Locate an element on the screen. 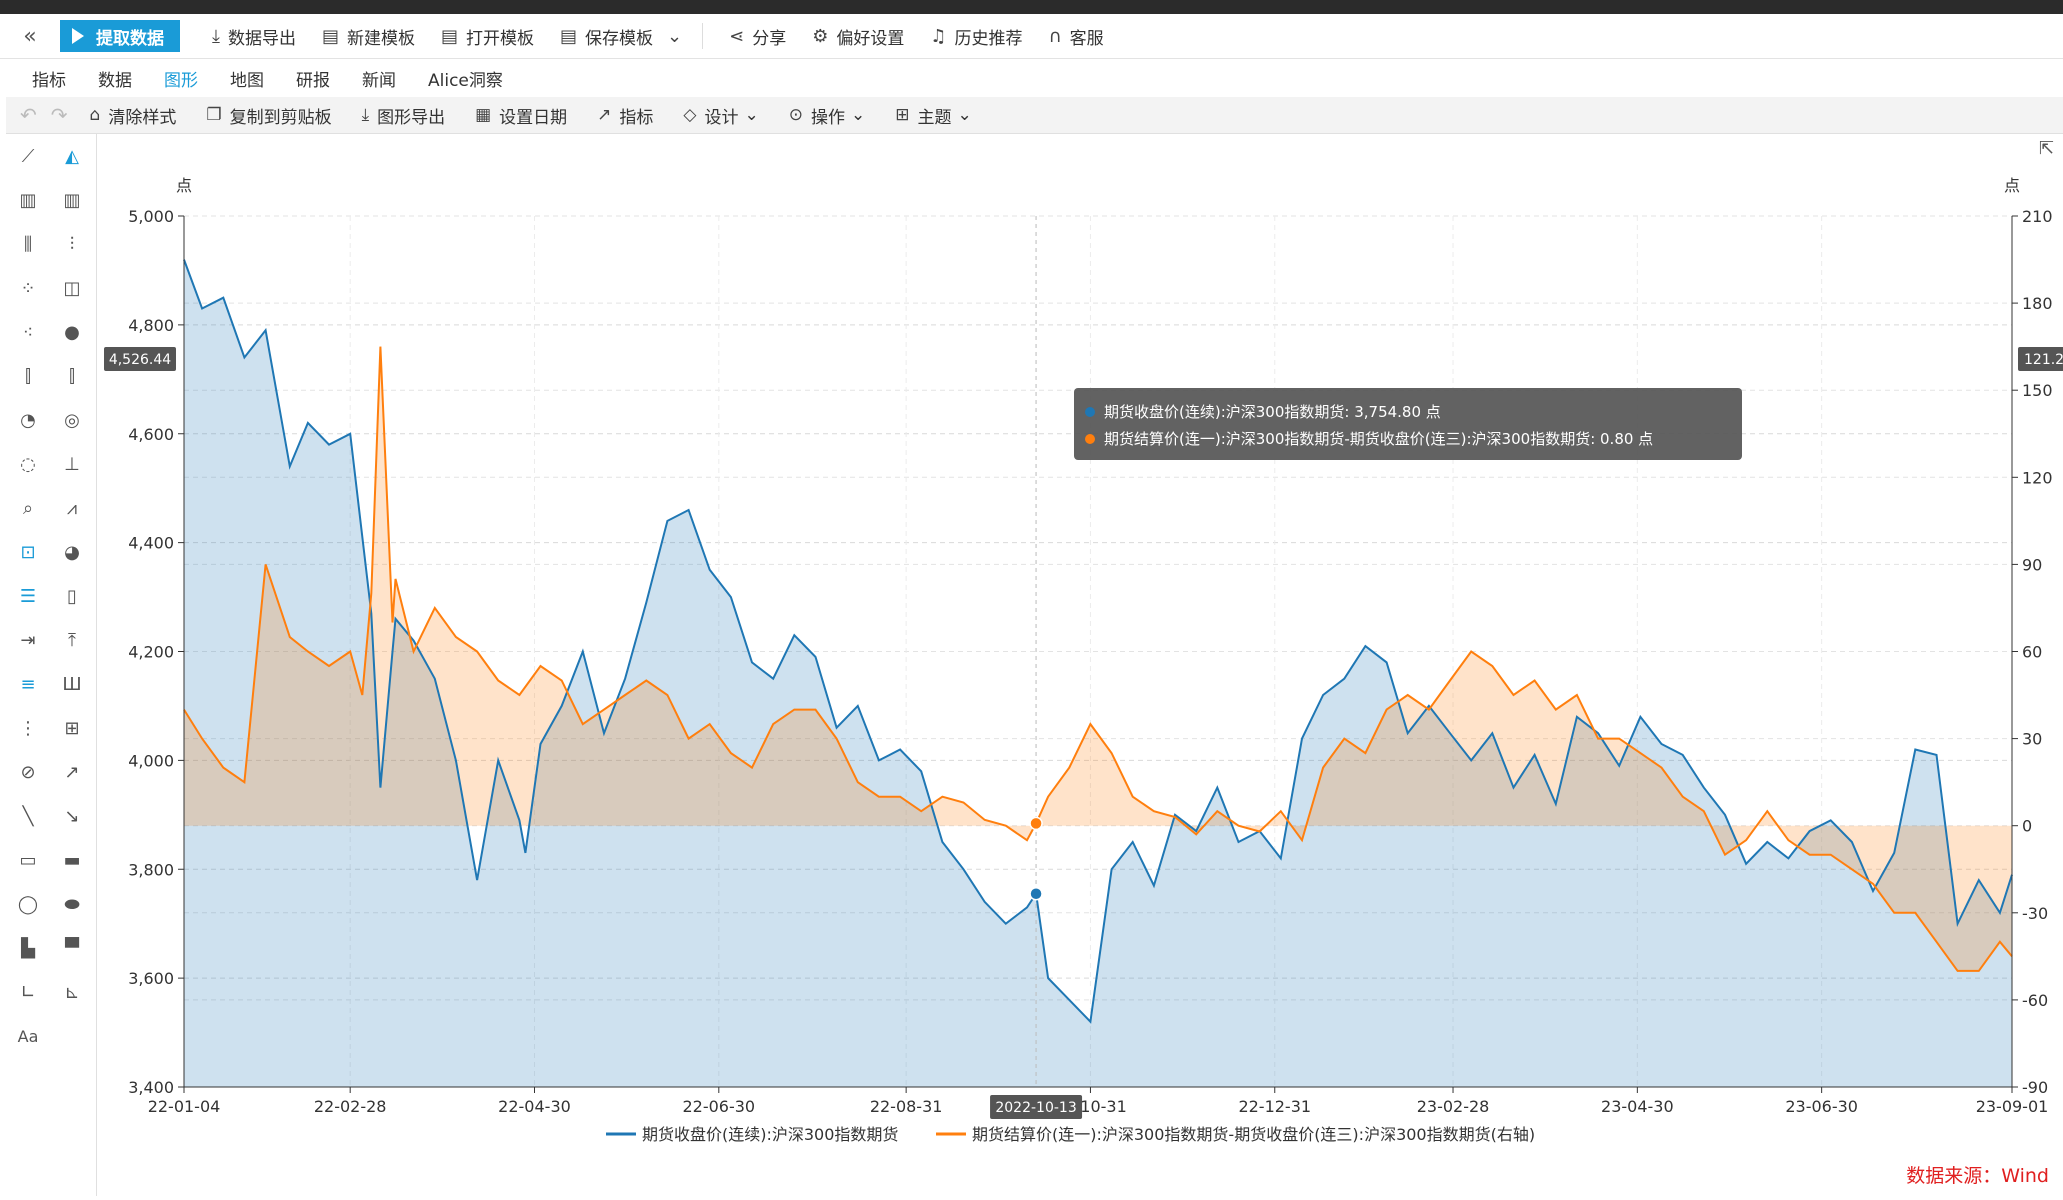 Image resolution: width=2063 pixels, height=1200 pixels. tab-news: 新闻 is located at coordinates (379, 80).